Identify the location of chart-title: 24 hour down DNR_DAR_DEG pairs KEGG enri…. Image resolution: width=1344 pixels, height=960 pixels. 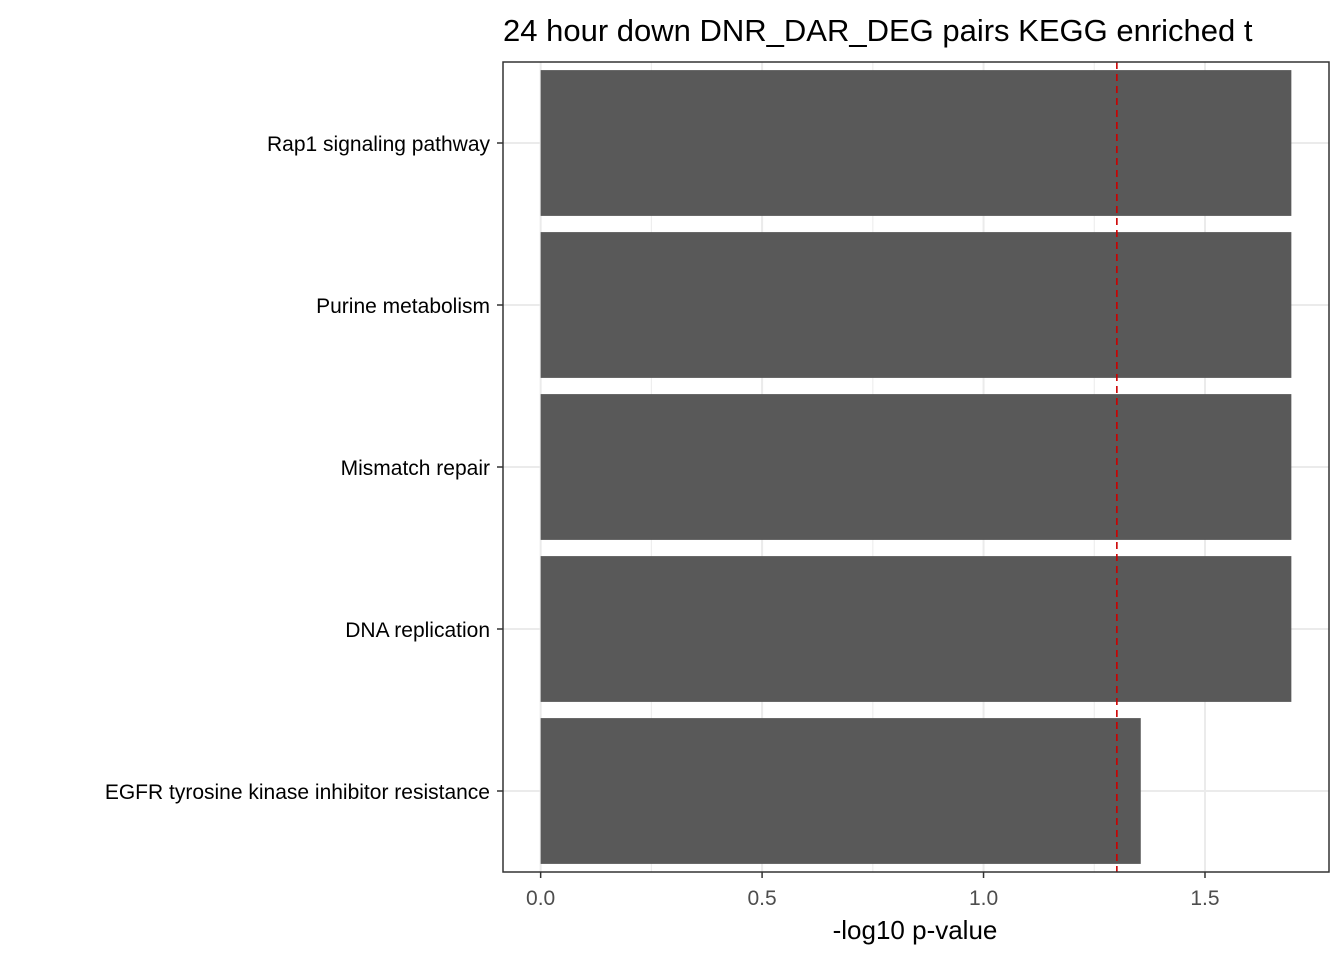
(878, 30).